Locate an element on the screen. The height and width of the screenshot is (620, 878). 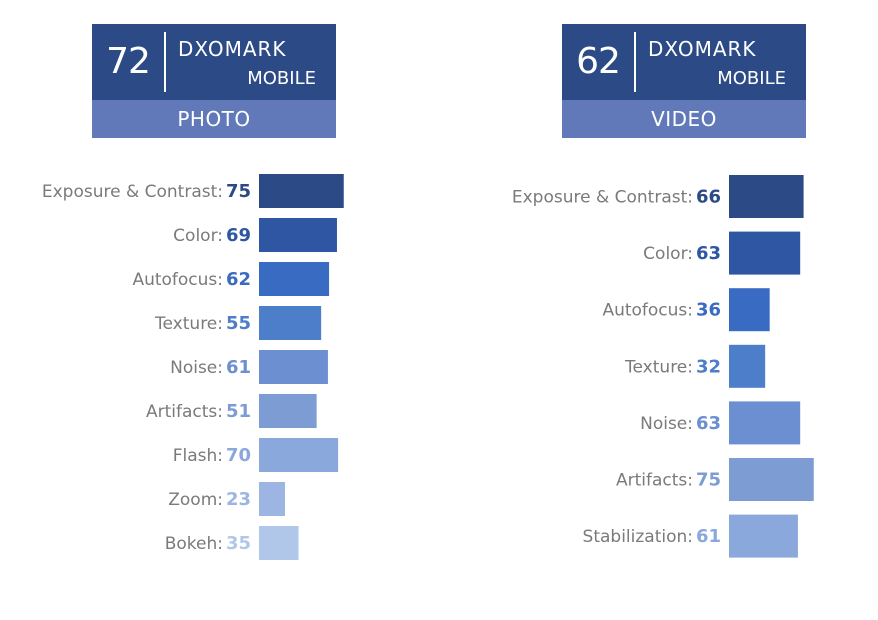
photo-category-label-8: Bokeh: is located at coordinates (194, 544).